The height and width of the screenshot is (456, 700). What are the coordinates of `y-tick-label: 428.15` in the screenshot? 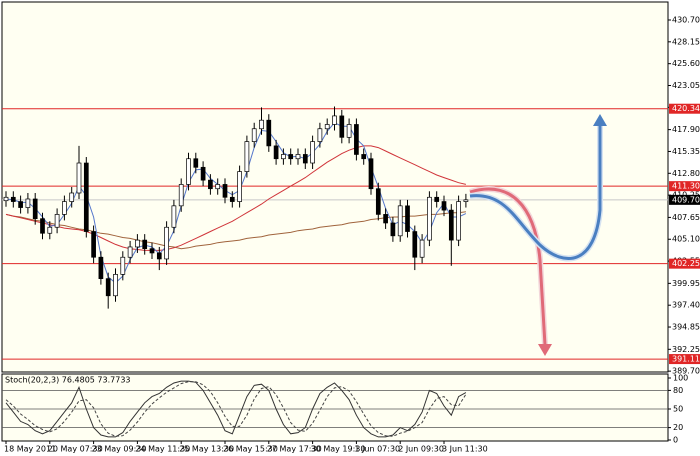 It's located at (686, 41).